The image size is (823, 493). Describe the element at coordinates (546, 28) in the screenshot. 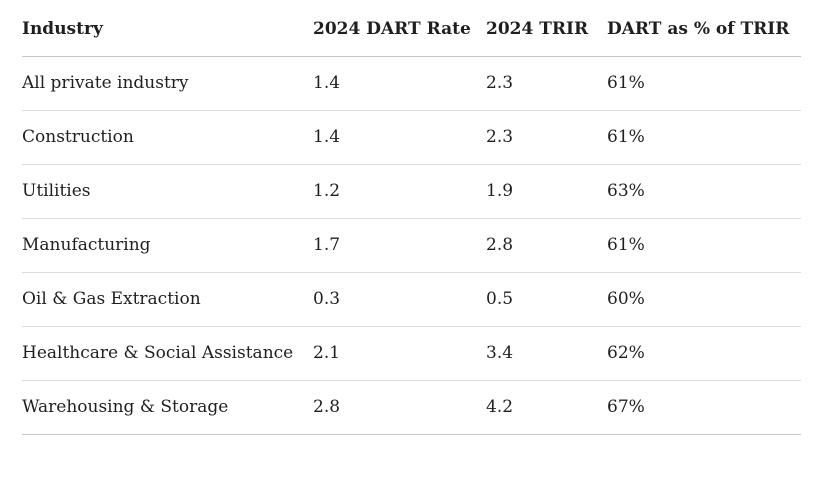

I see `header-trir: 2024 TRIR` at that location.